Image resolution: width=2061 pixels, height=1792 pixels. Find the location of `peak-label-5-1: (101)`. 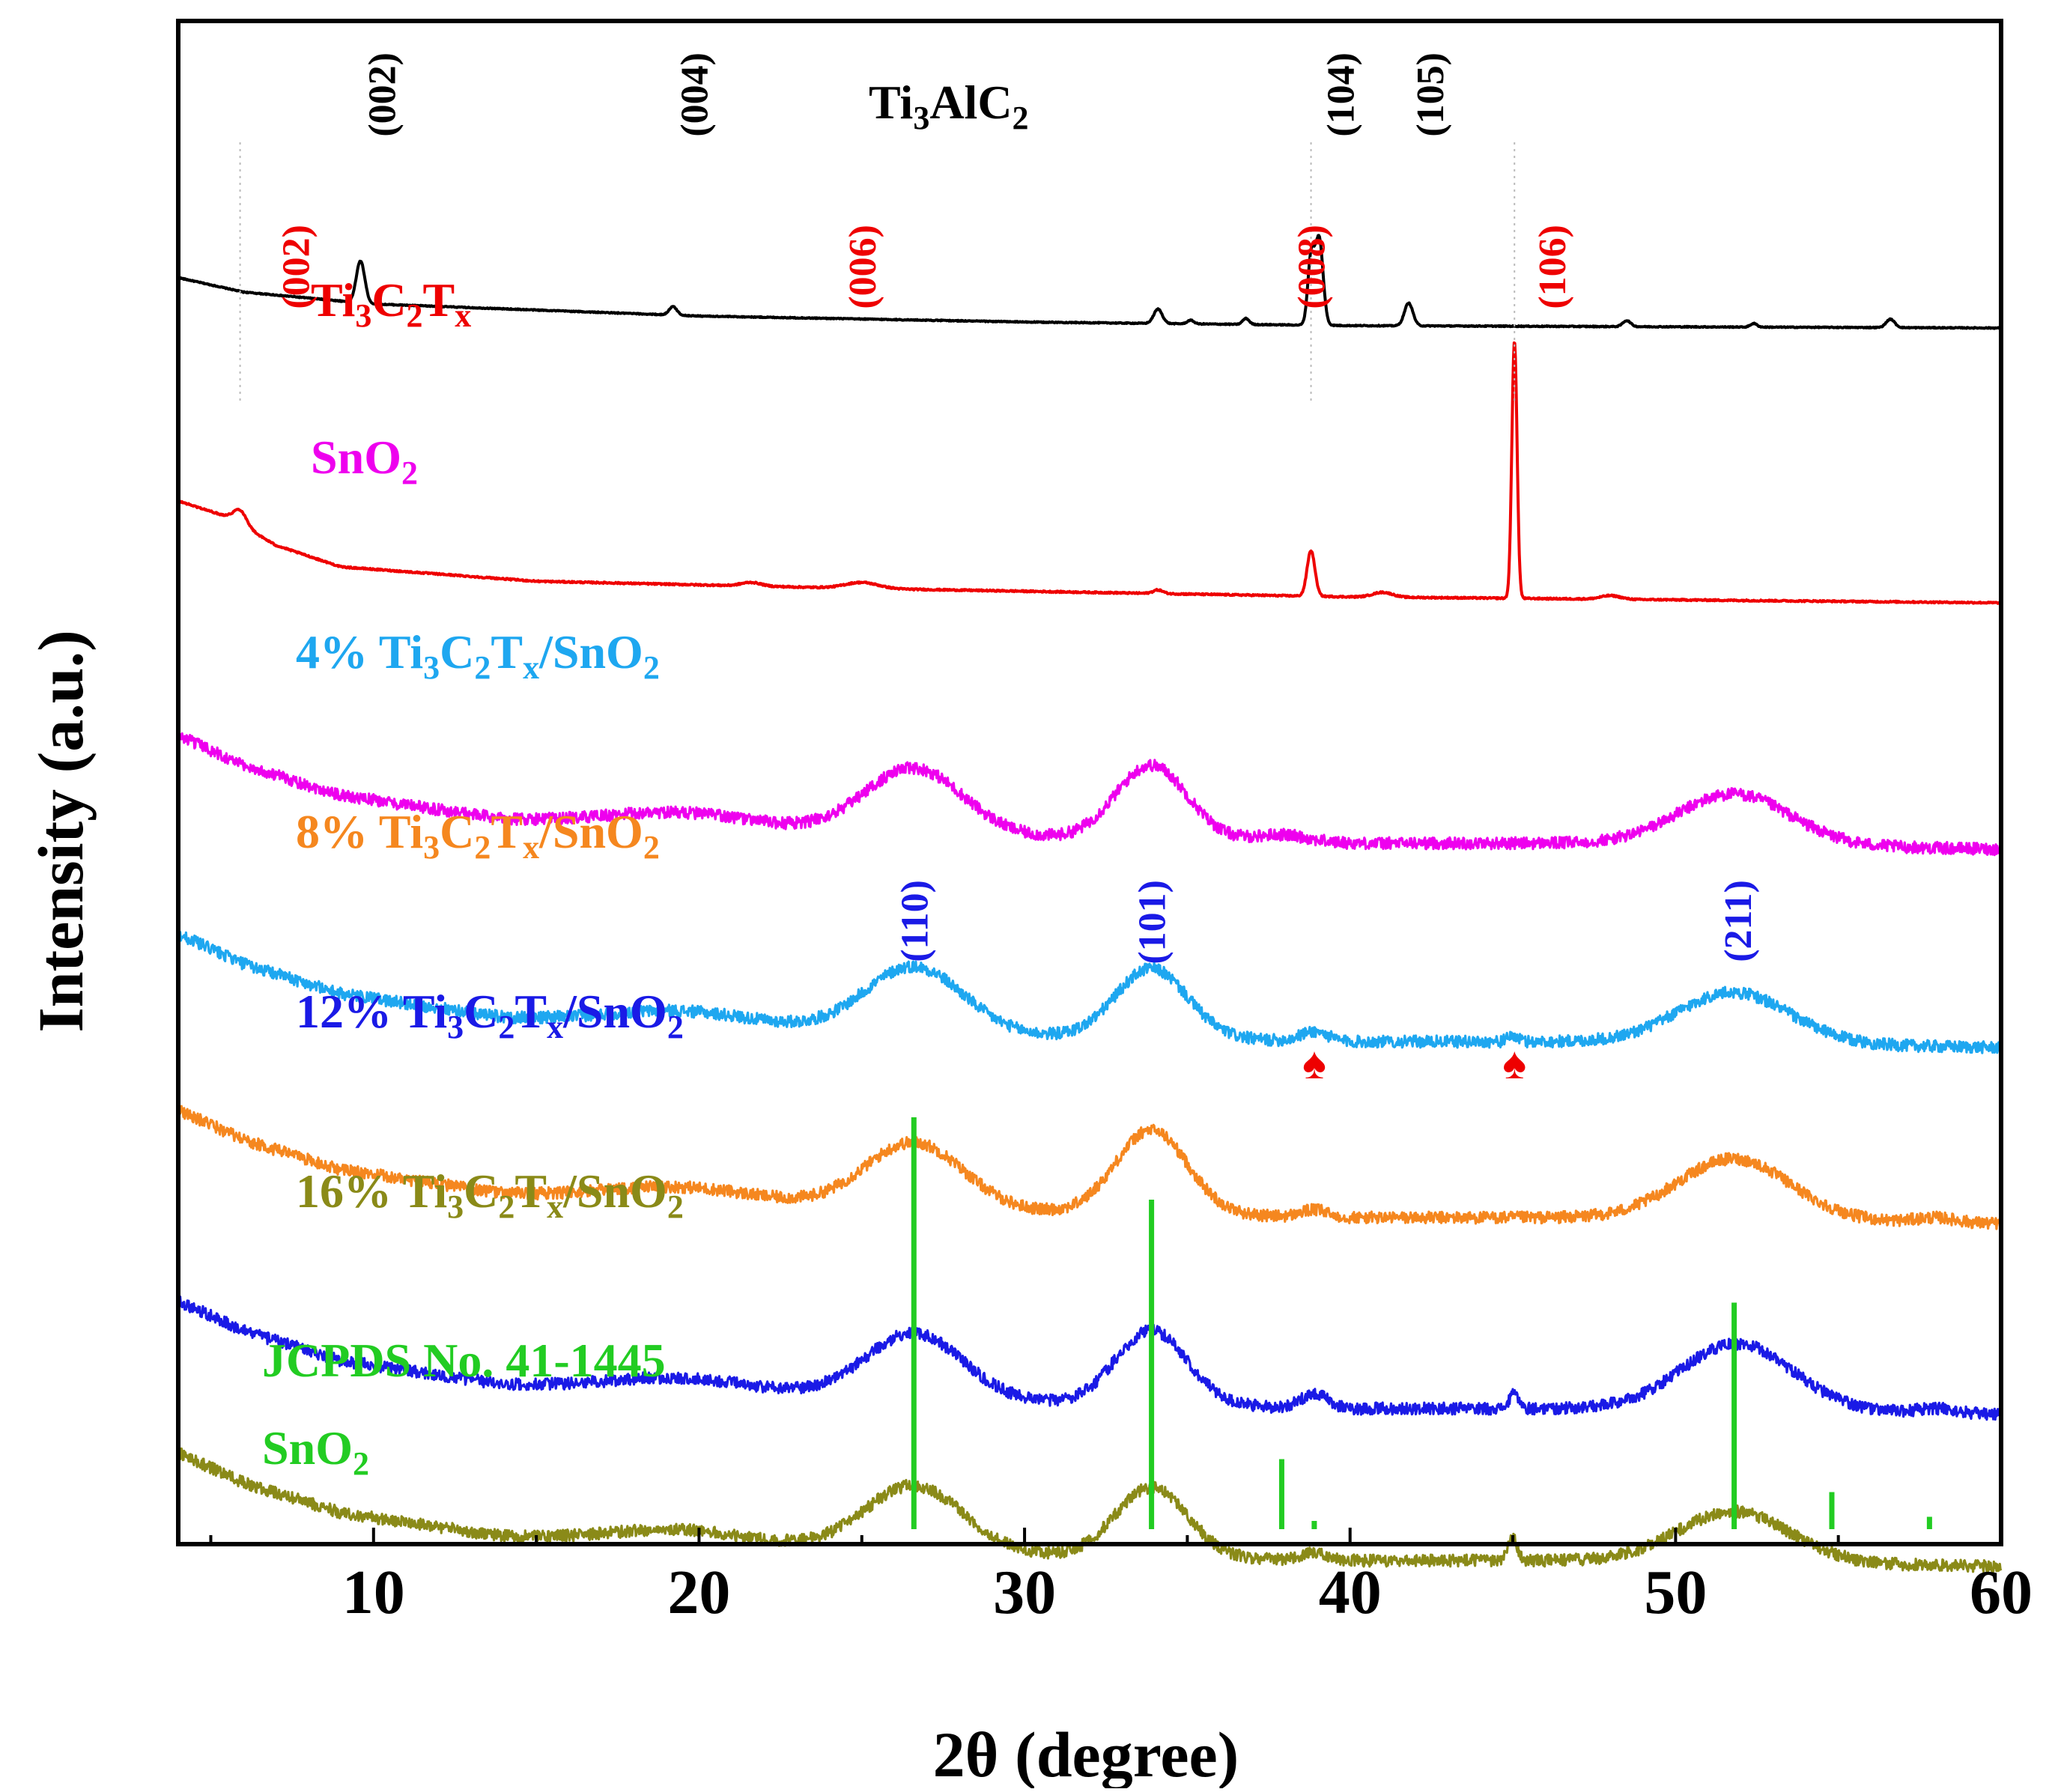

peak-label-5-1: (101) is located at coordinates (1153, 922).